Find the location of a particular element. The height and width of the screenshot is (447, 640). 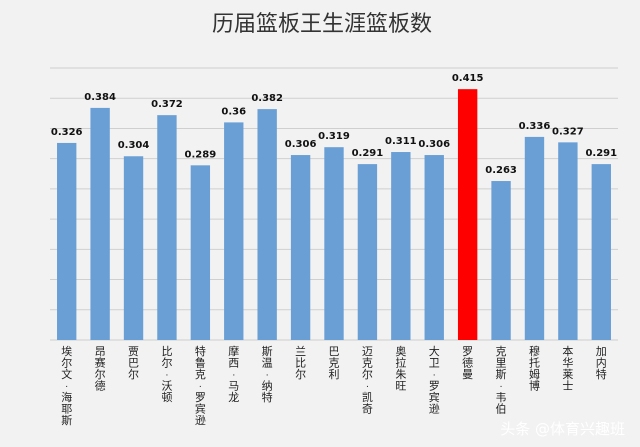

category-label-15: 本华莱士 is located at coordinates (567, 368).